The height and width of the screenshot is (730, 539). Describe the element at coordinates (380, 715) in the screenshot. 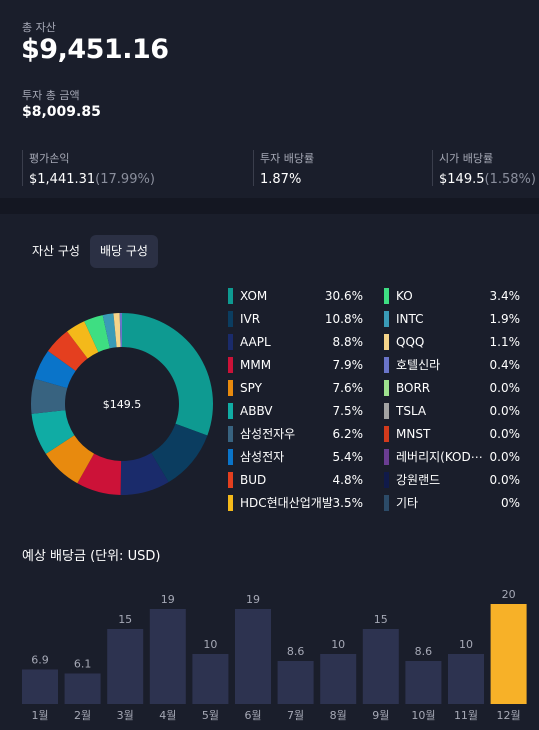

I see `month-tick-label: 9월` at that location.